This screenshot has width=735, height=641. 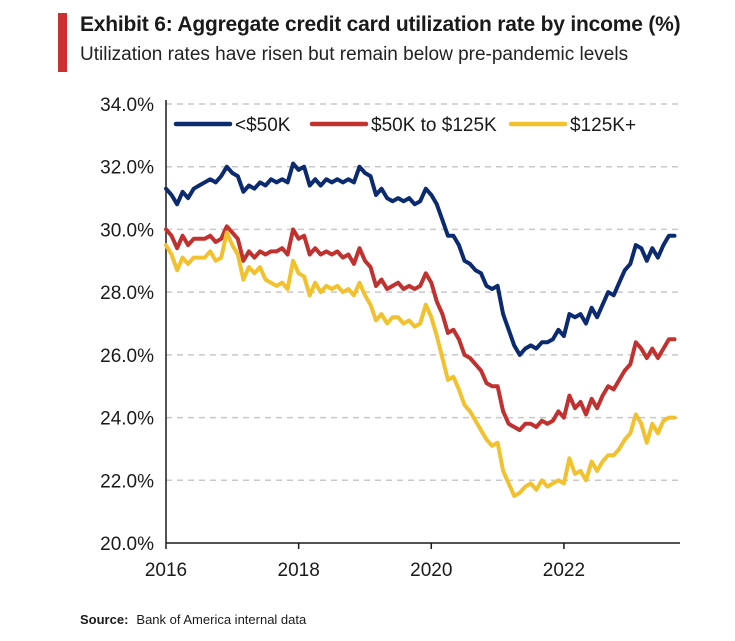 I want to click on title-accent-bar, so click(x=62, y=42).